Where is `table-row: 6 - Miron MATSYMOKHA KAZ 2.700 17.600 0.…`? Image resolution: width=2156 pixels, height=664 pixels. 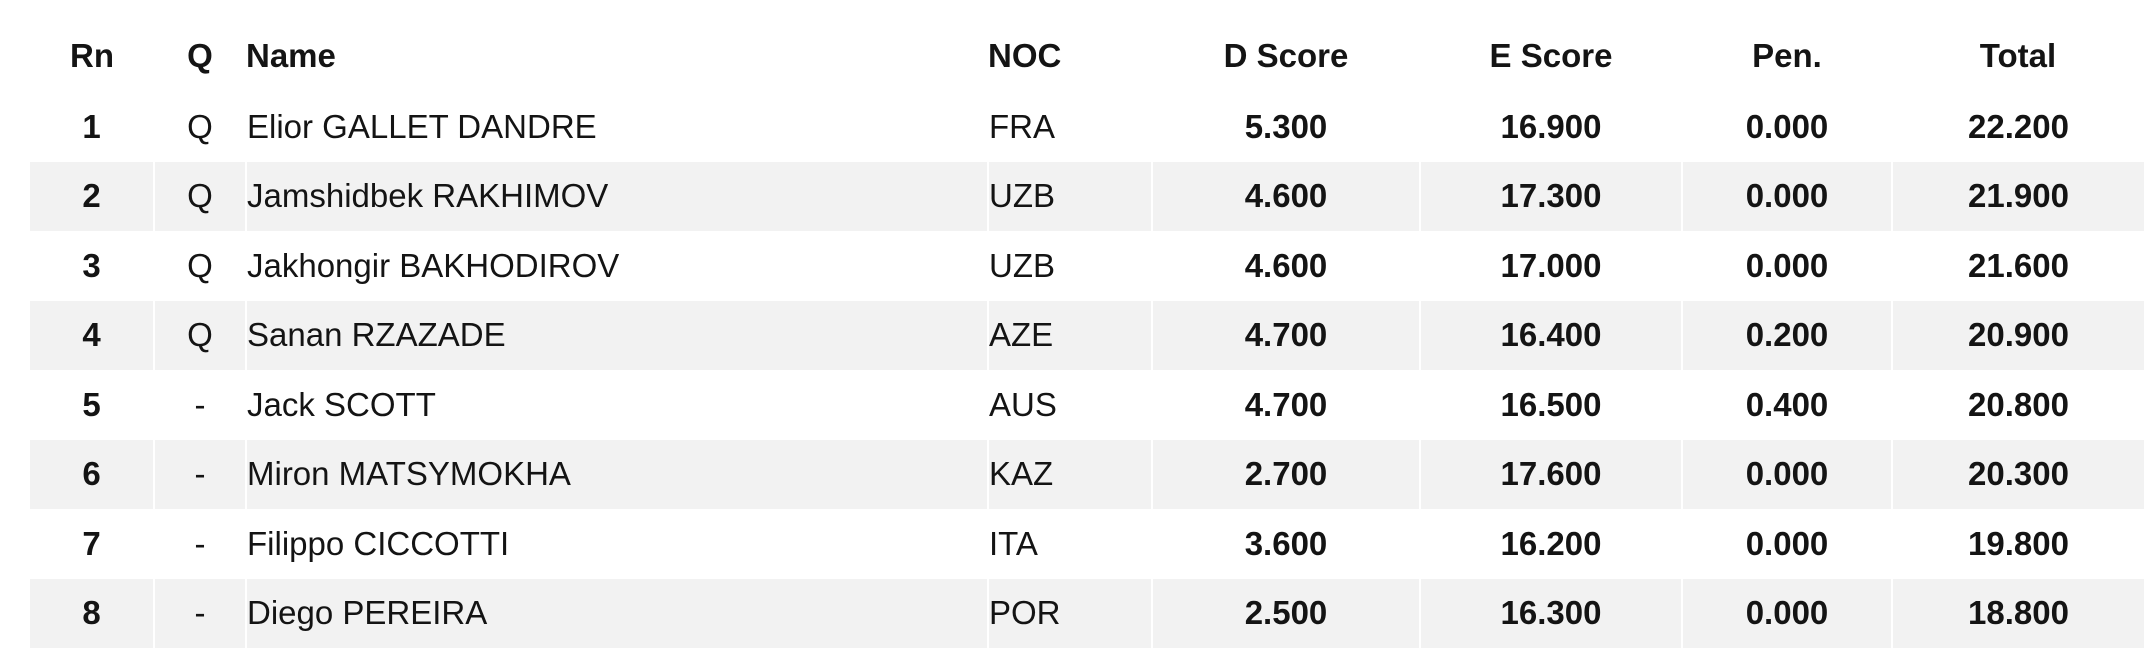 table-row: 6 - Miron MATSYMOKHA KAZ 2.700 17.600 0.… is located at coordinates (1087, 474).